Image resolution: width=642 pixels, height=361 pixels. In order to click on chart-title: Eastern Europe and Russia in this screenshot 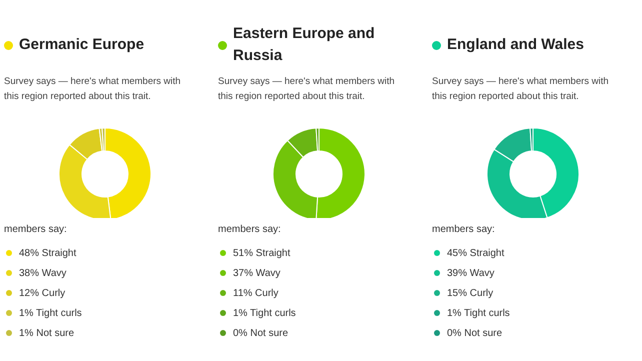, I will do `click(304, 45)`.